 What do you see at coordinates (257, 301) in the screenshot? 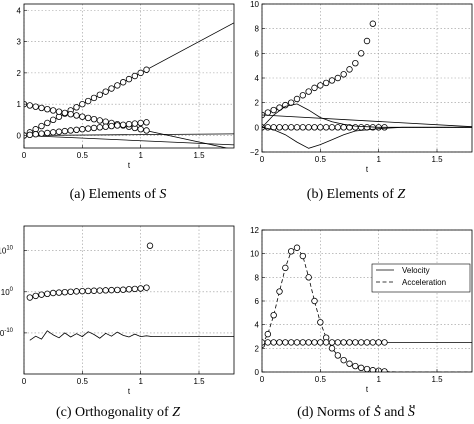
I see `y-tick-label: 6` at bounding box center [257, 301].